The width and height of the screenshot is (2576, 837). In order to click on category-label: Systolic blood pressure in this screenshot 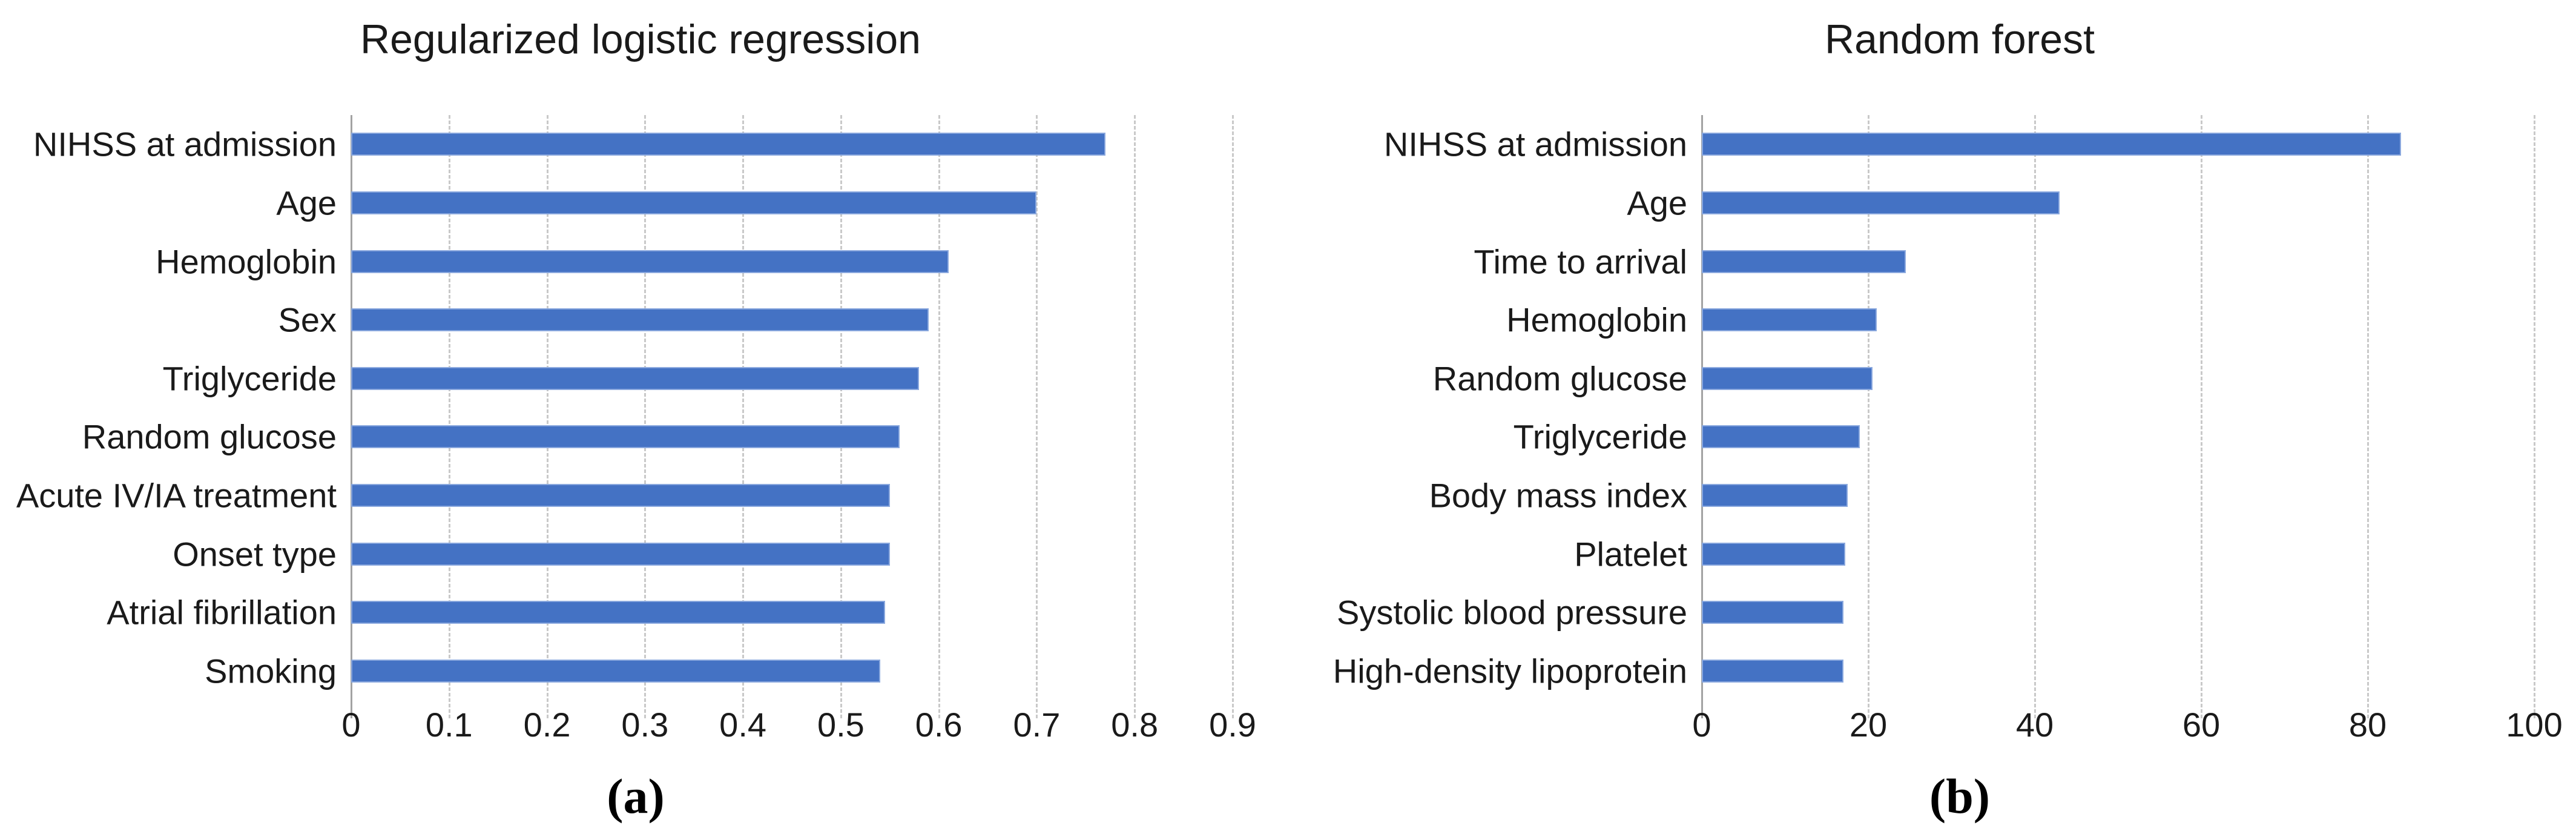, I will do `click(1512, 612)`.